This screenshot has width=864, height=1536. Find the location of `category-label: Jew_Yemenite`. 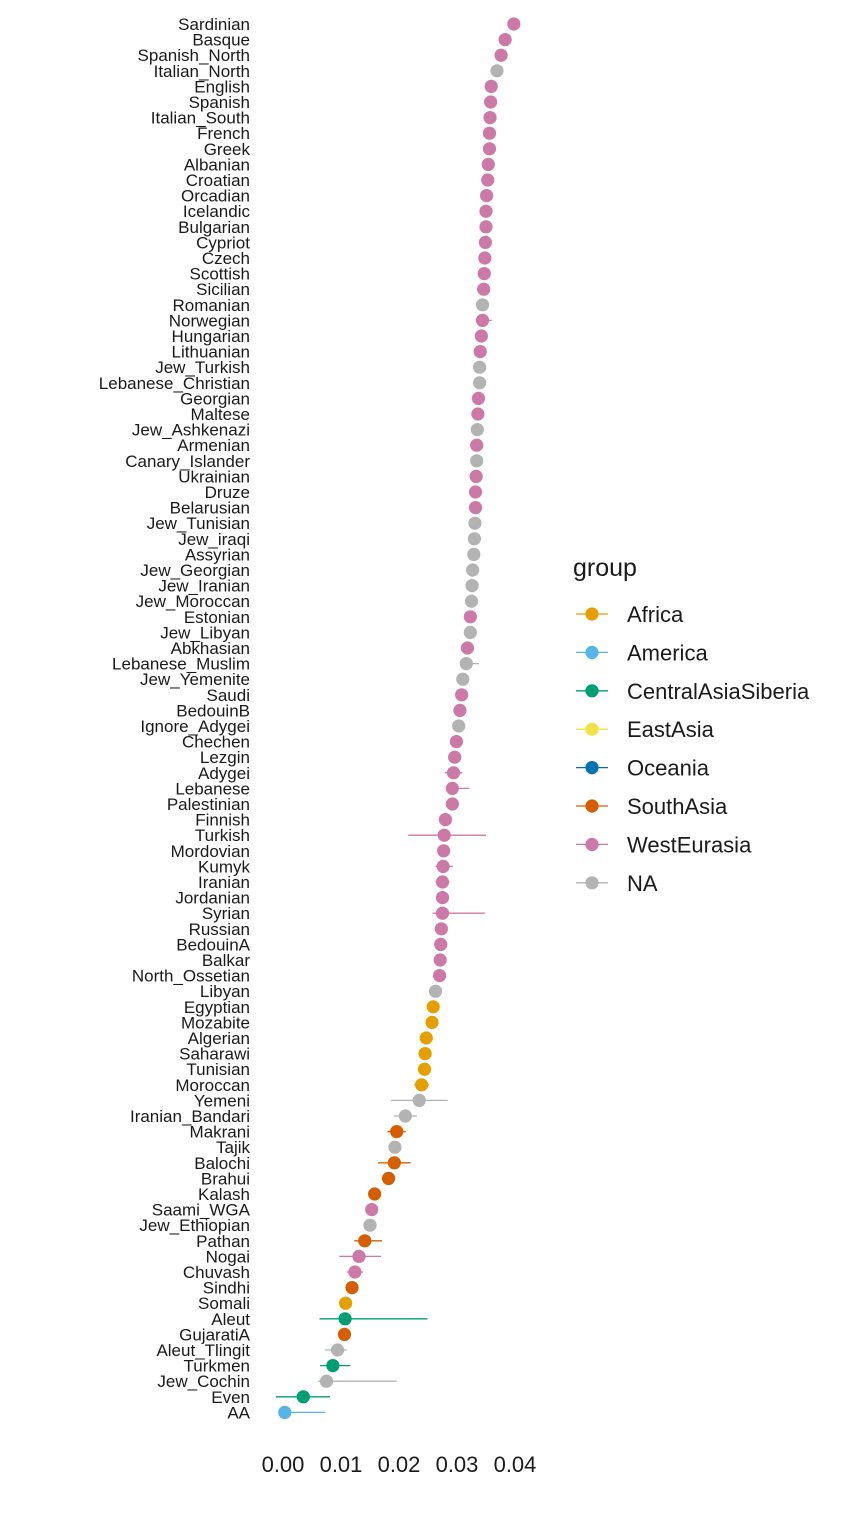

category-label: Jew_Yemenite is located at coordinates (195, 679).